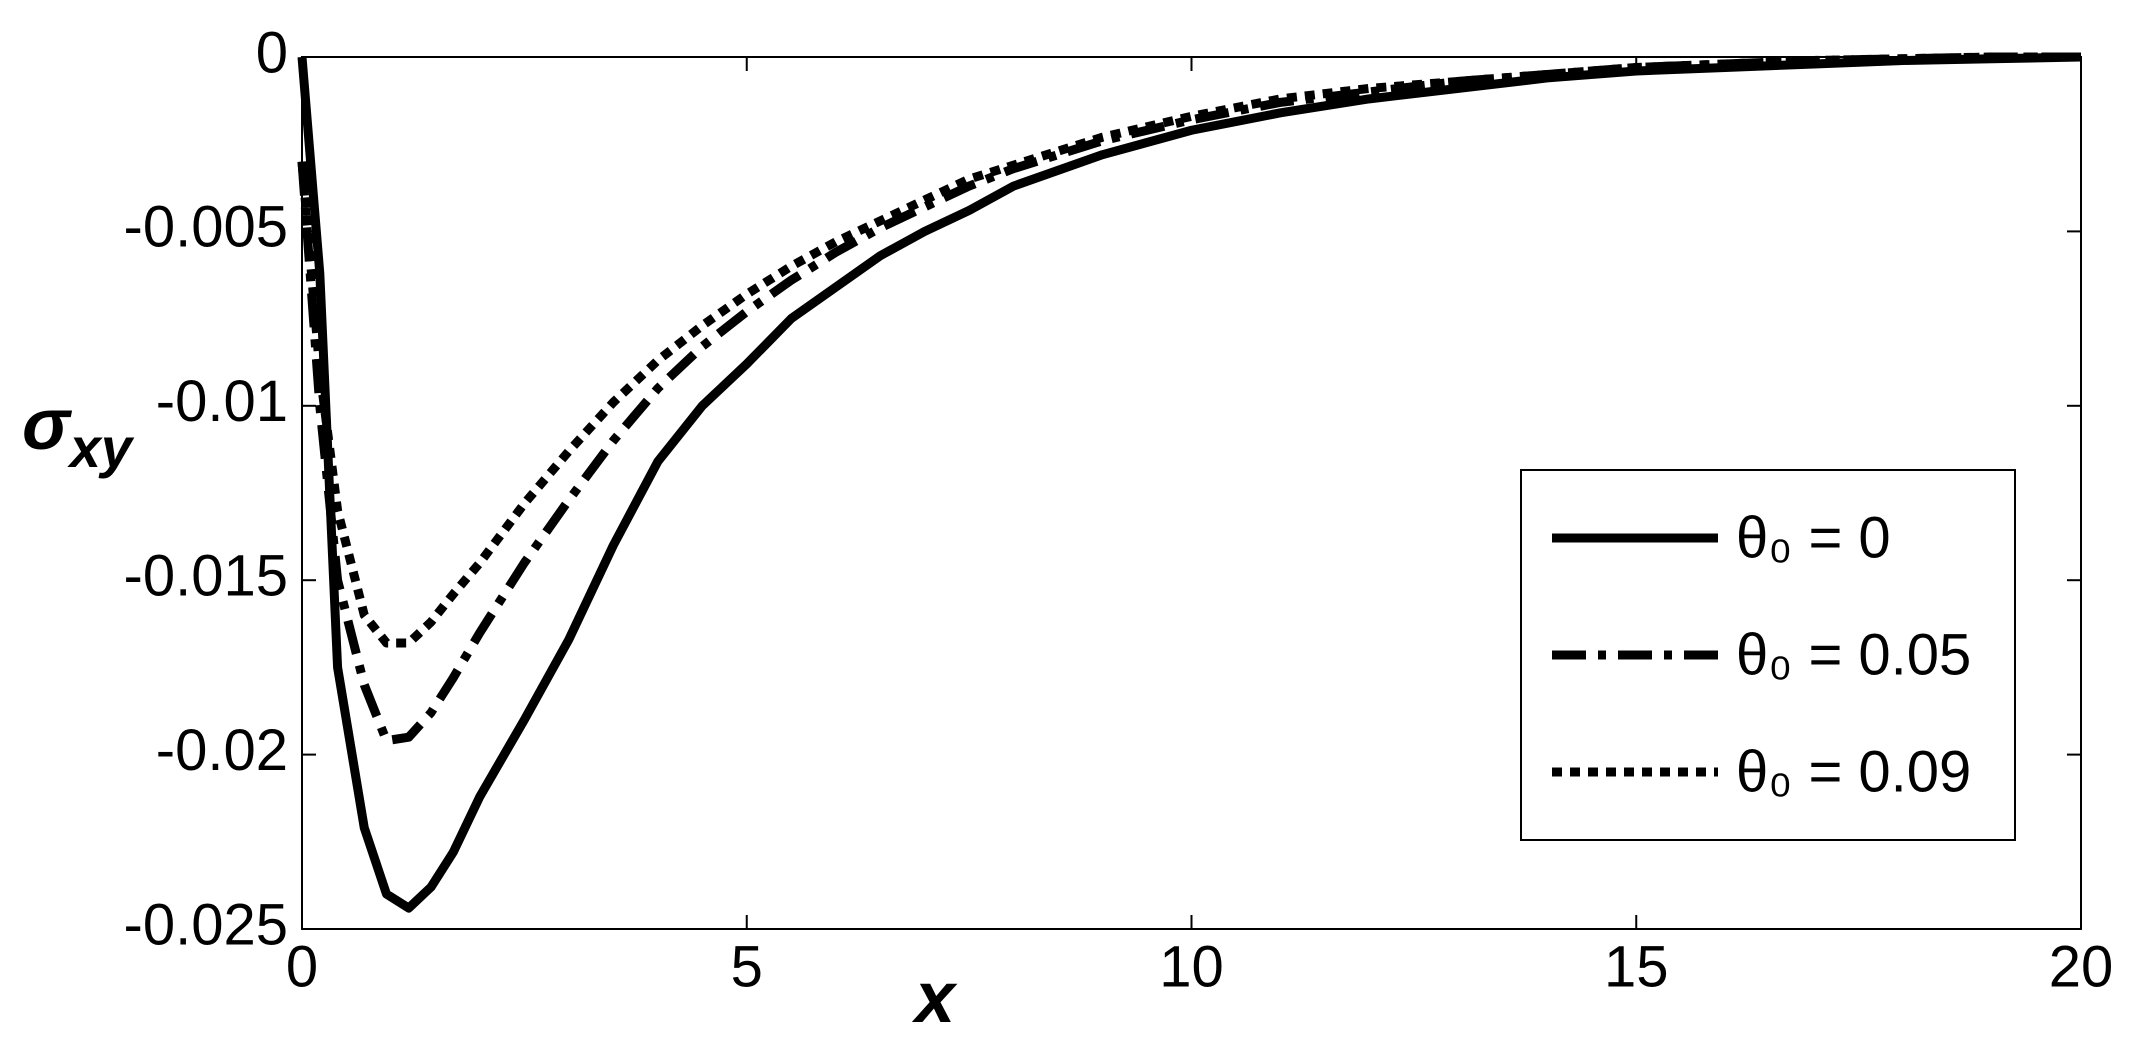  Describe the element at coordinates (206, 576) in the screenshot. I see `y-tick-label: -0.015` at that location.